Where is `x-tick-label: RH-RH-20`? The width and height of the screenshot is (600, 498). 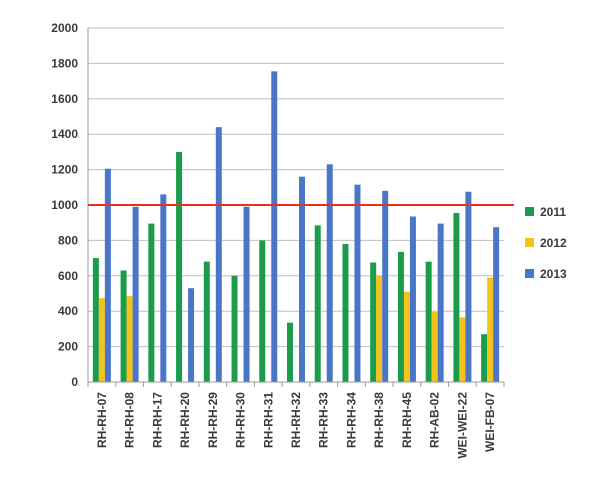
x-tick-label: RH-RH-20 is located at coordinates (185, 420).